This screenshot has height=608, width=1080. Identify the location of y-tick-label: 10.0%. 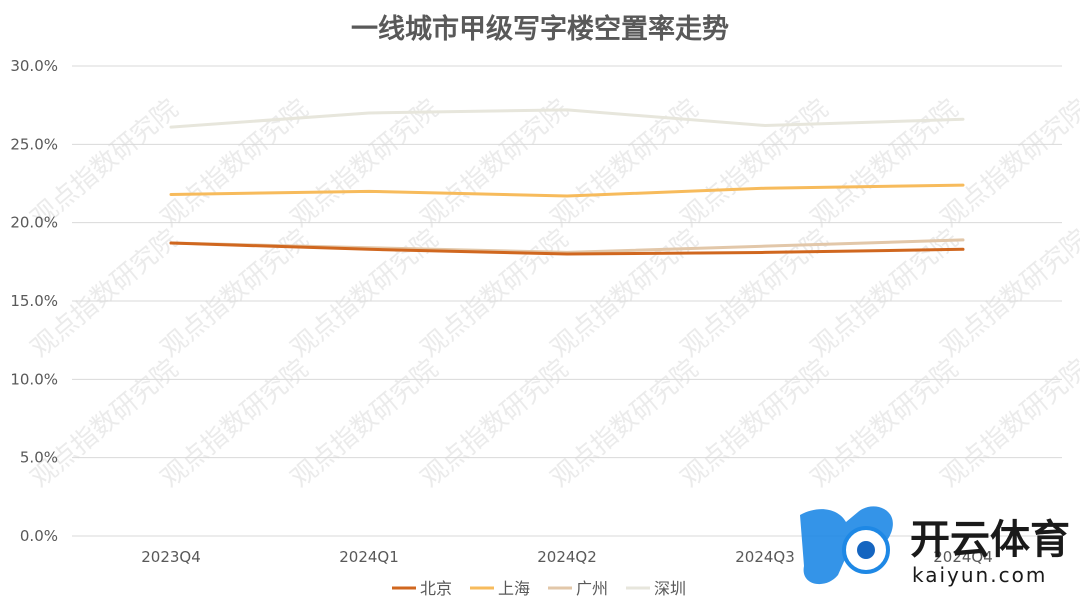
(34, 379).